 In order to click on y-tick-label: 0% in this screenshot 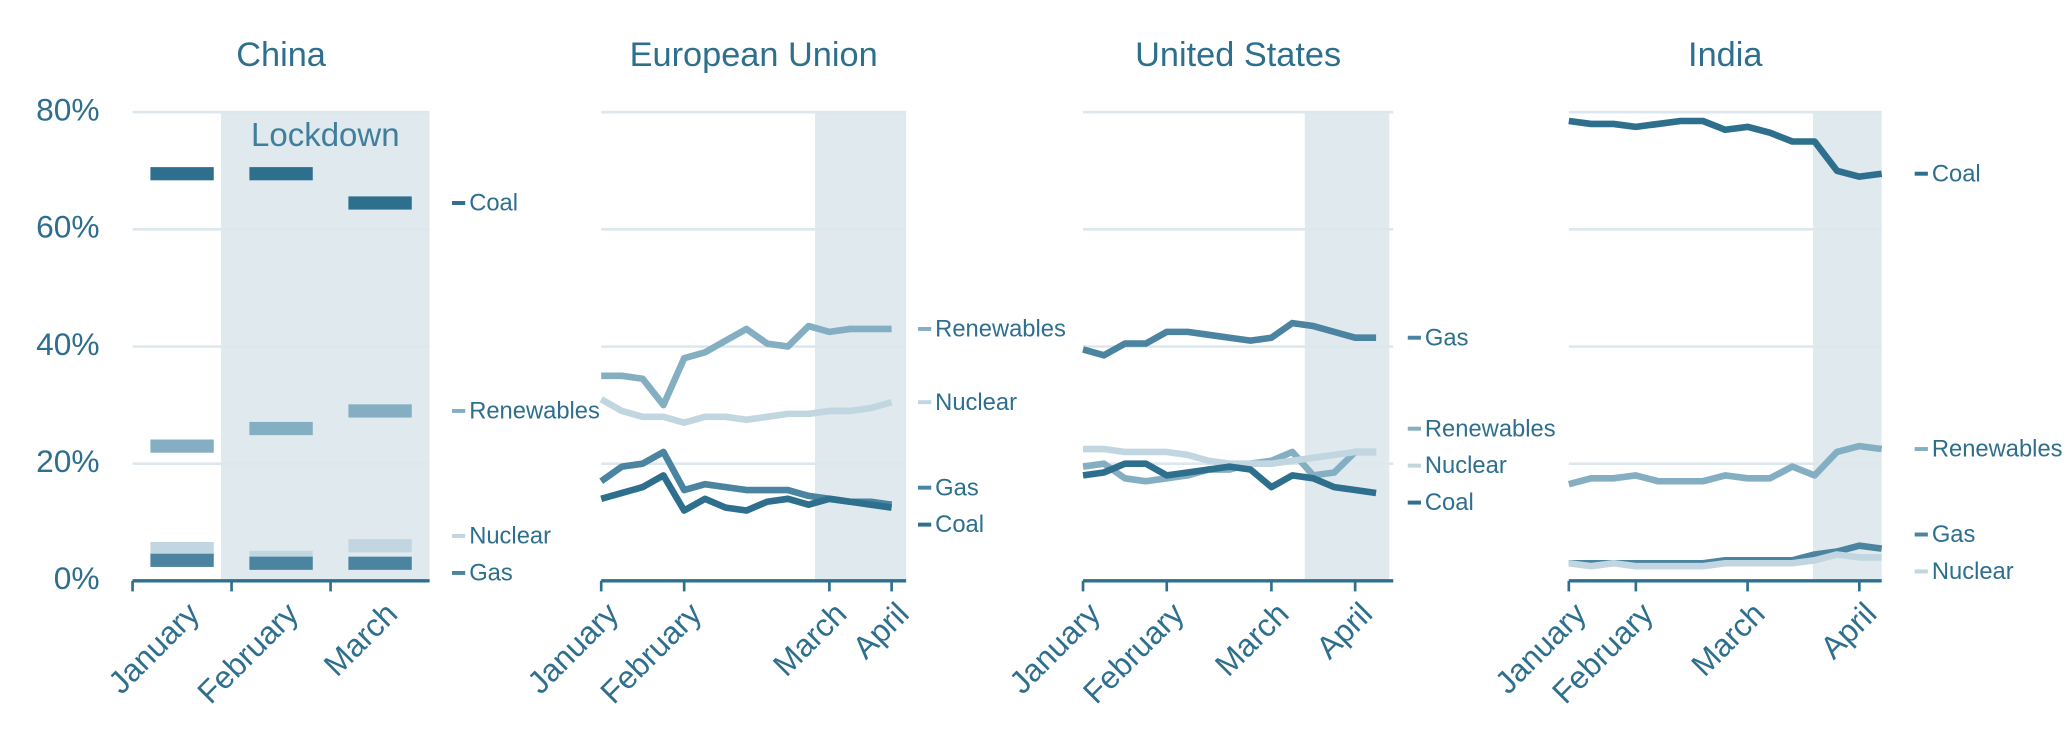, I will do `click(77, 578)`.